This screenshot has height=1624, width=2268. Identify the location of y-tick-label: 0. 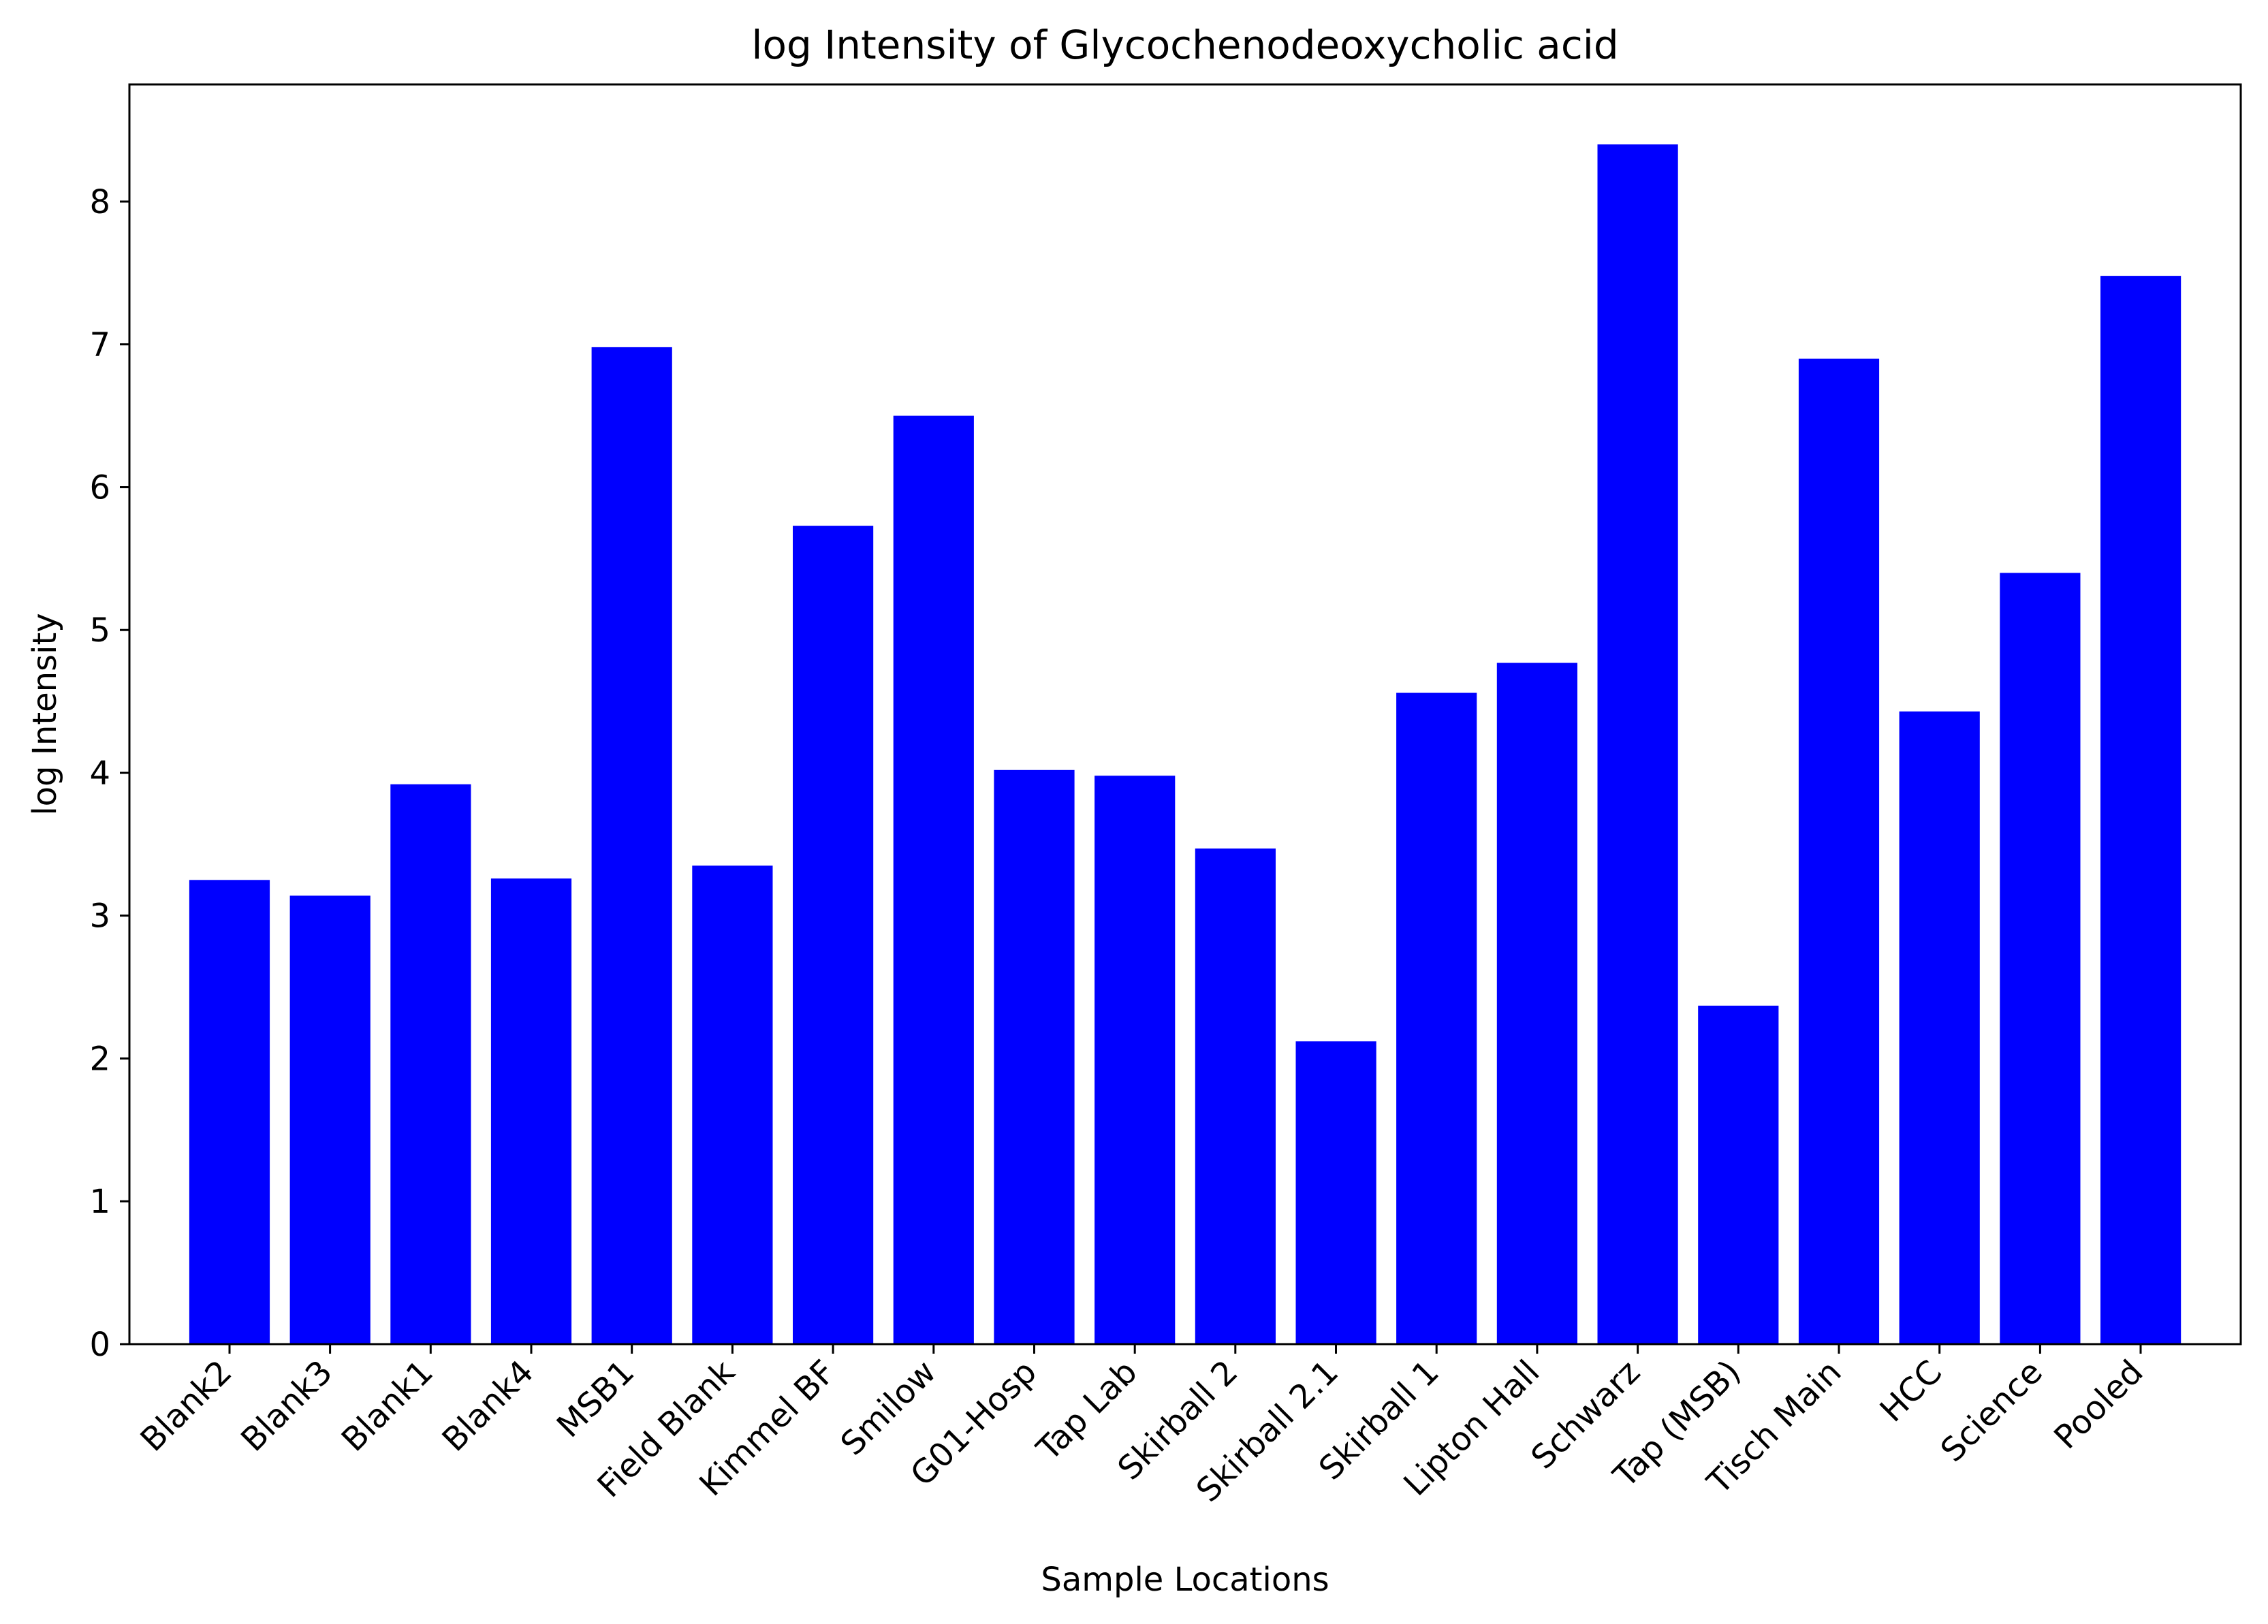
(99, 1345).